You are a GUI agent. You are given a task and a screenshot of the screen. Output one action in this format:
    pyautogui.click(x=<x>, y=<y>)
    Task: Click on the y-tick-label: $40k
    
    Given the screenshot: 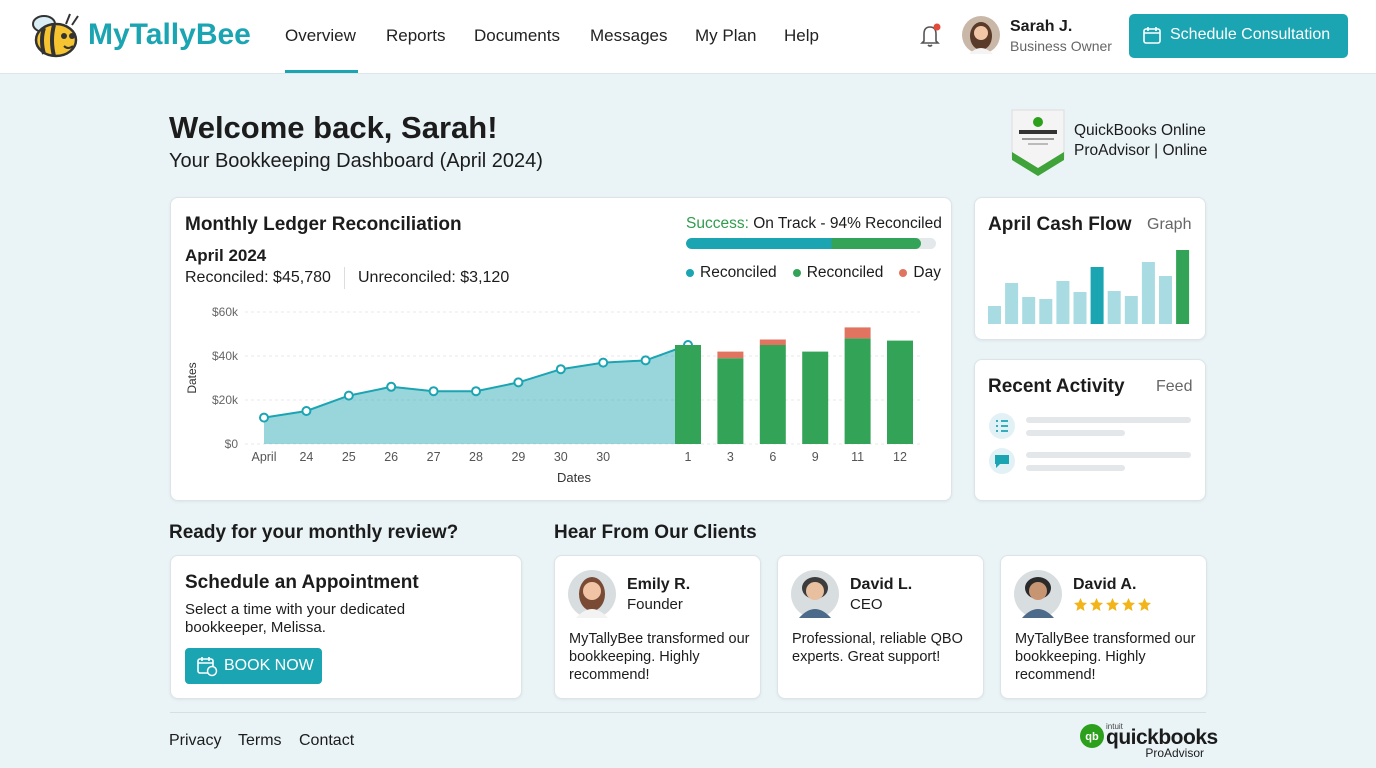 What is the action you would take?
    pyautogui.click(x=225, y=356)
    